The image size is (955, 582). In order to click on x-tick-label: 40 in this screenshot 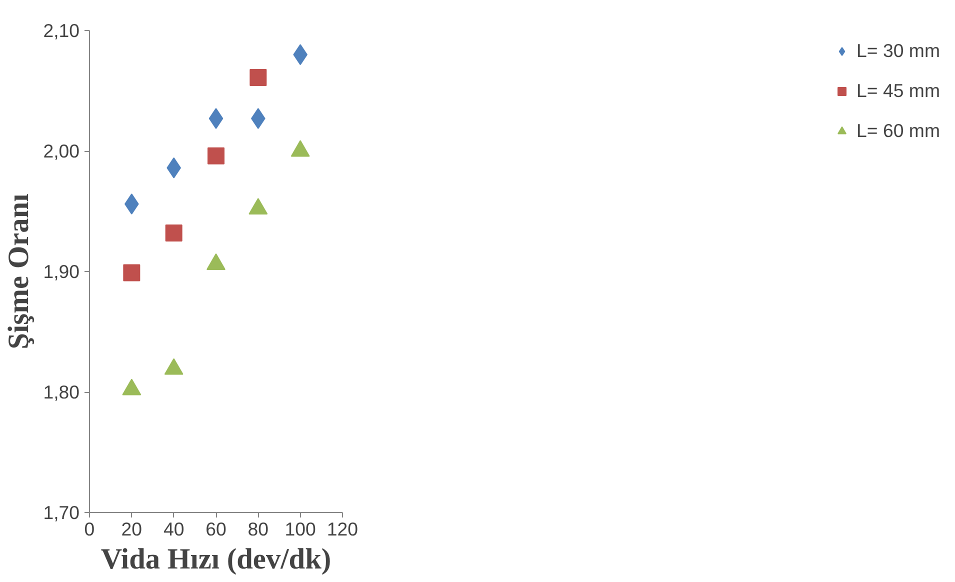, I will do `click(173, 529)`.